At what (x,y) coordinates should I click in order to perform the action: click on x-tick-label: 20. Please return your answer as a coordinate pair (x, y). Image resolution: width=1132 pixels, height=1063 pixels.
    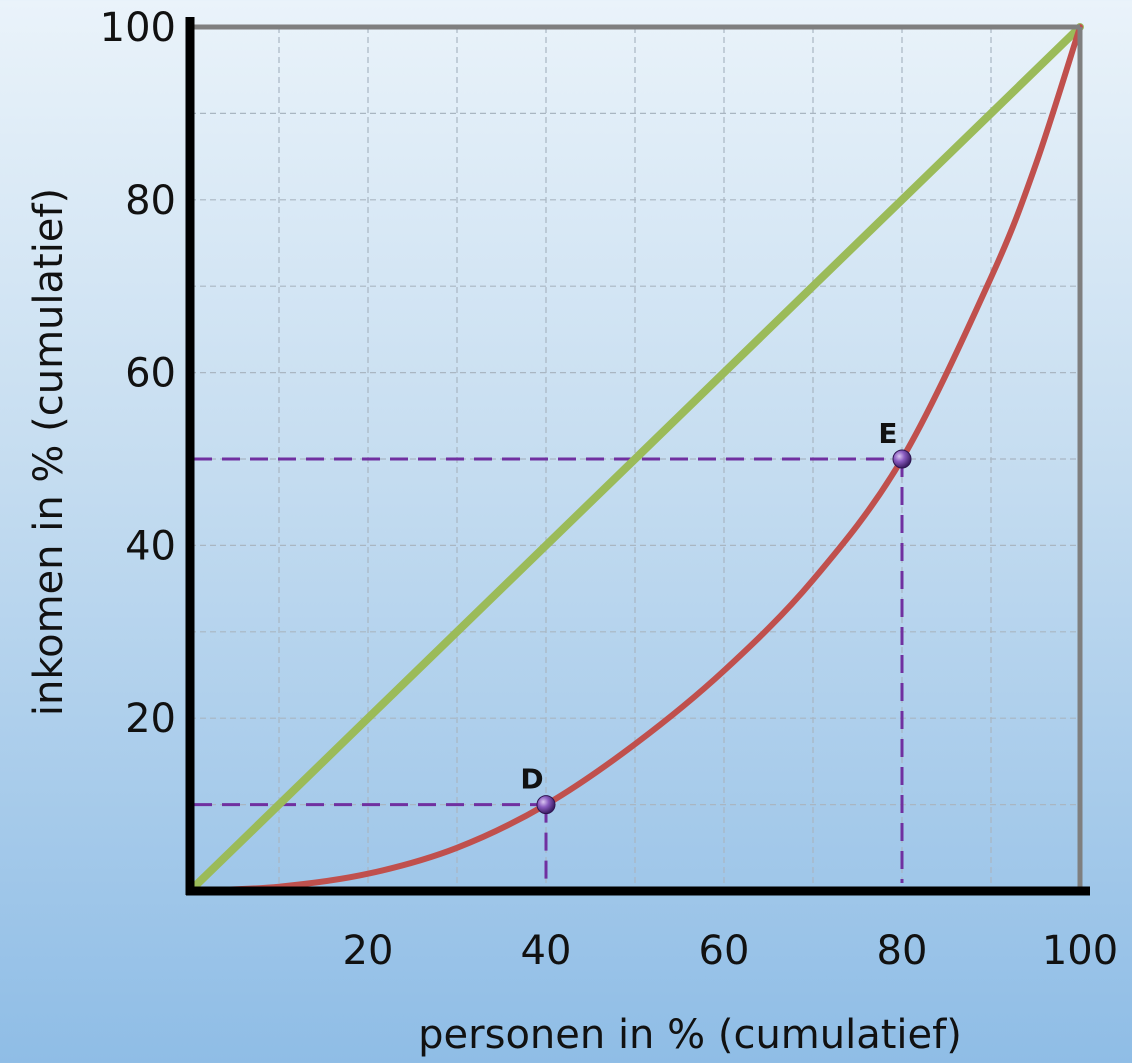
    Looking at the image, I should click on (368, 951).